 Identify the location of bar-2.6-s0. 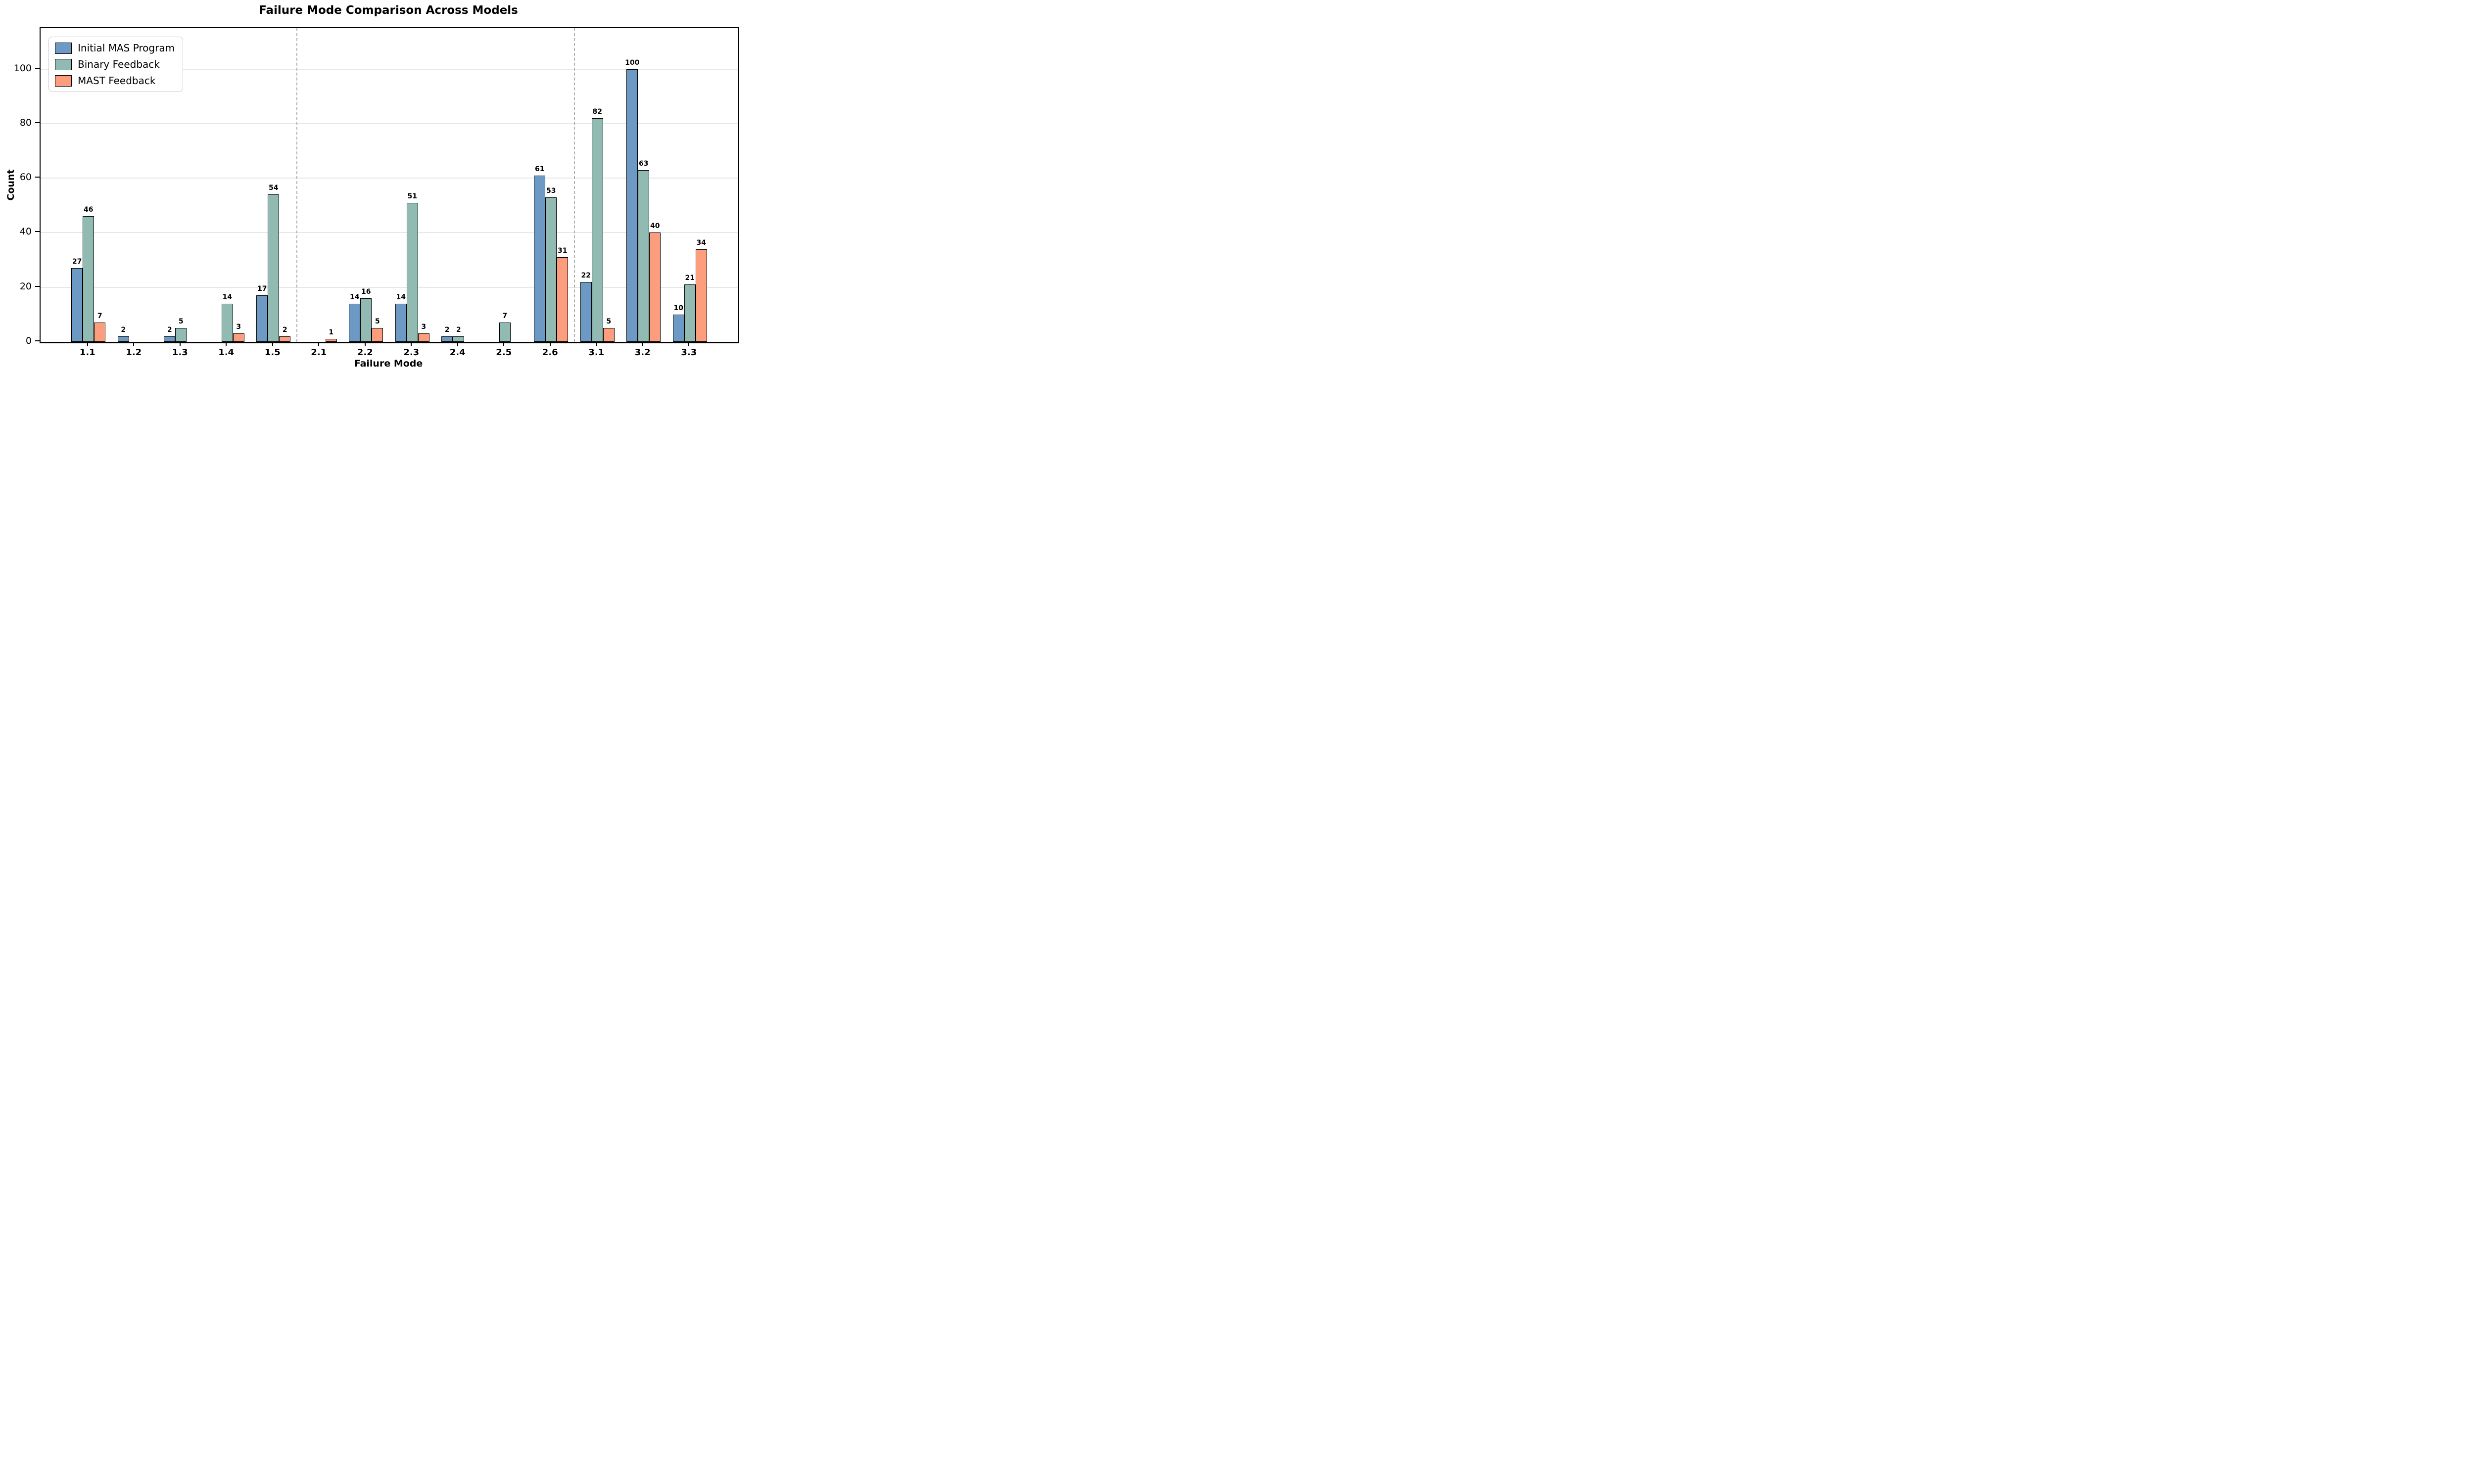
(540, 258).